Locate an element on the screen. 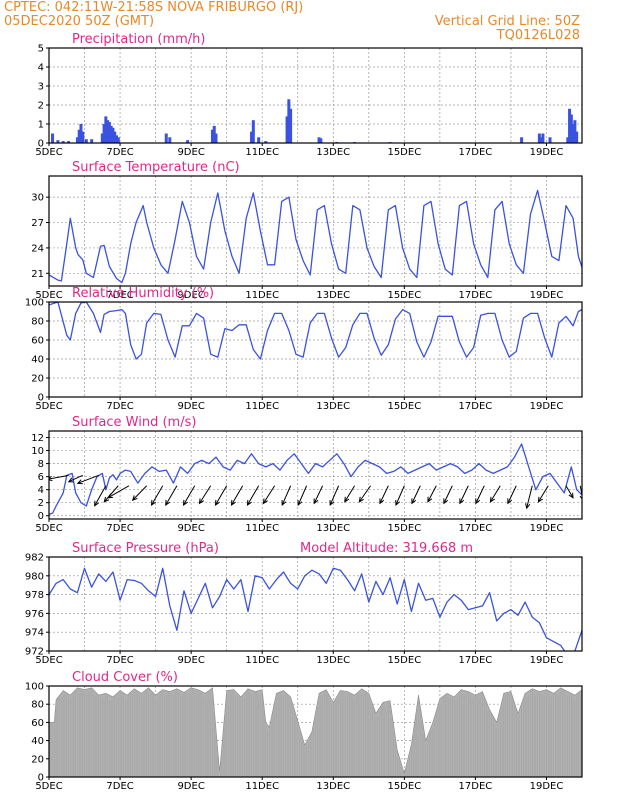  y-tick-label: 982 is located at coordinates (34, 558).